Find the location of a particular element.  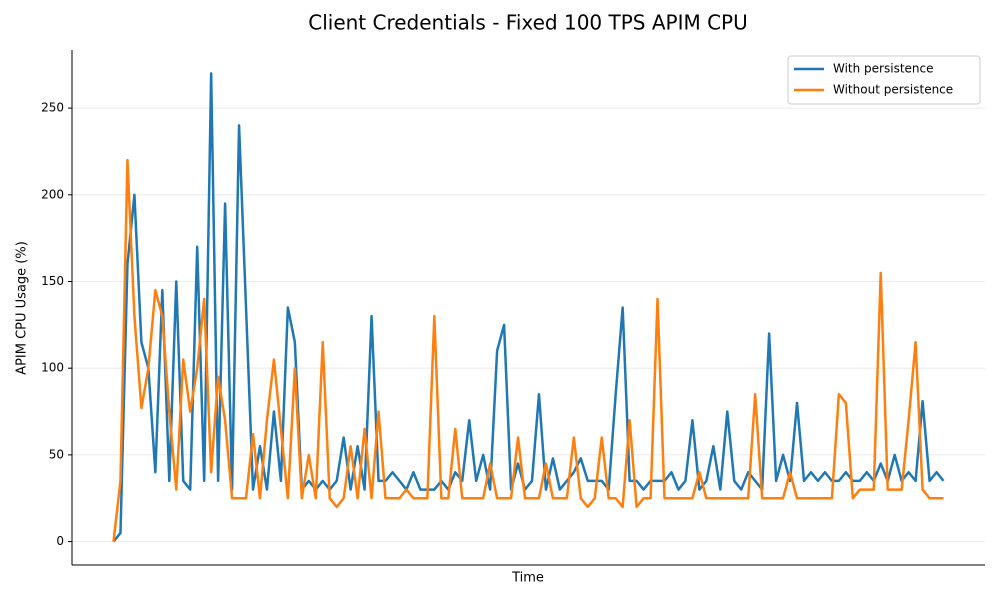

y-tick-label: 250 is located at coordinates (52, 108).